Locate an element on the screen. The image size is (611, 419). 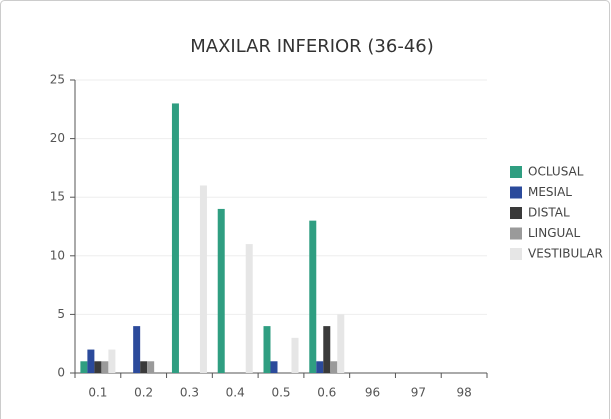
x-tick-label: 97 is located at coordinates (418, 393).